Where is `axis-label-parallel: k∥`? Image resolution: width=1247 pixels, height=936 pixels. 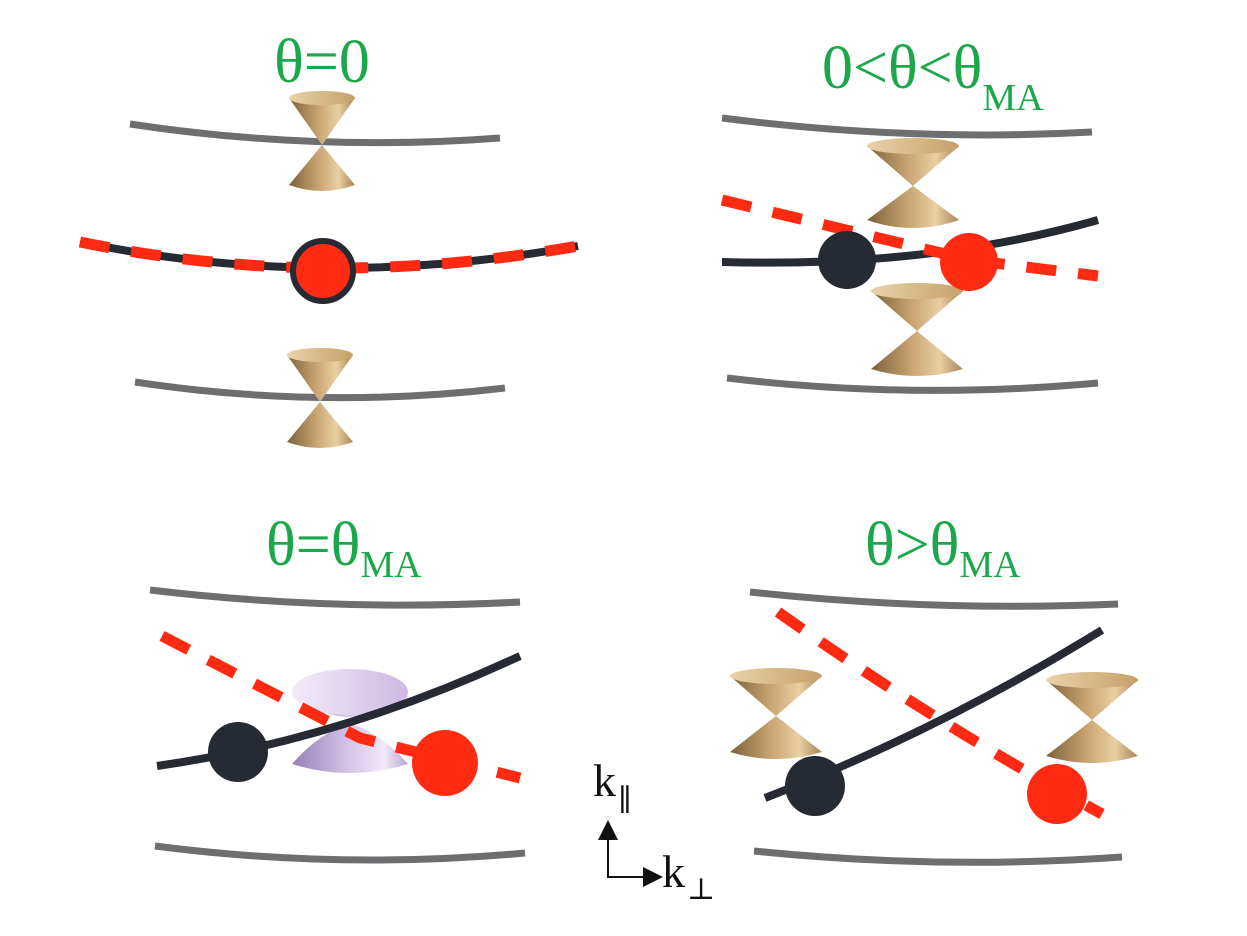
axis-label-parallel: k∥ is located at coordinates (612, 786).